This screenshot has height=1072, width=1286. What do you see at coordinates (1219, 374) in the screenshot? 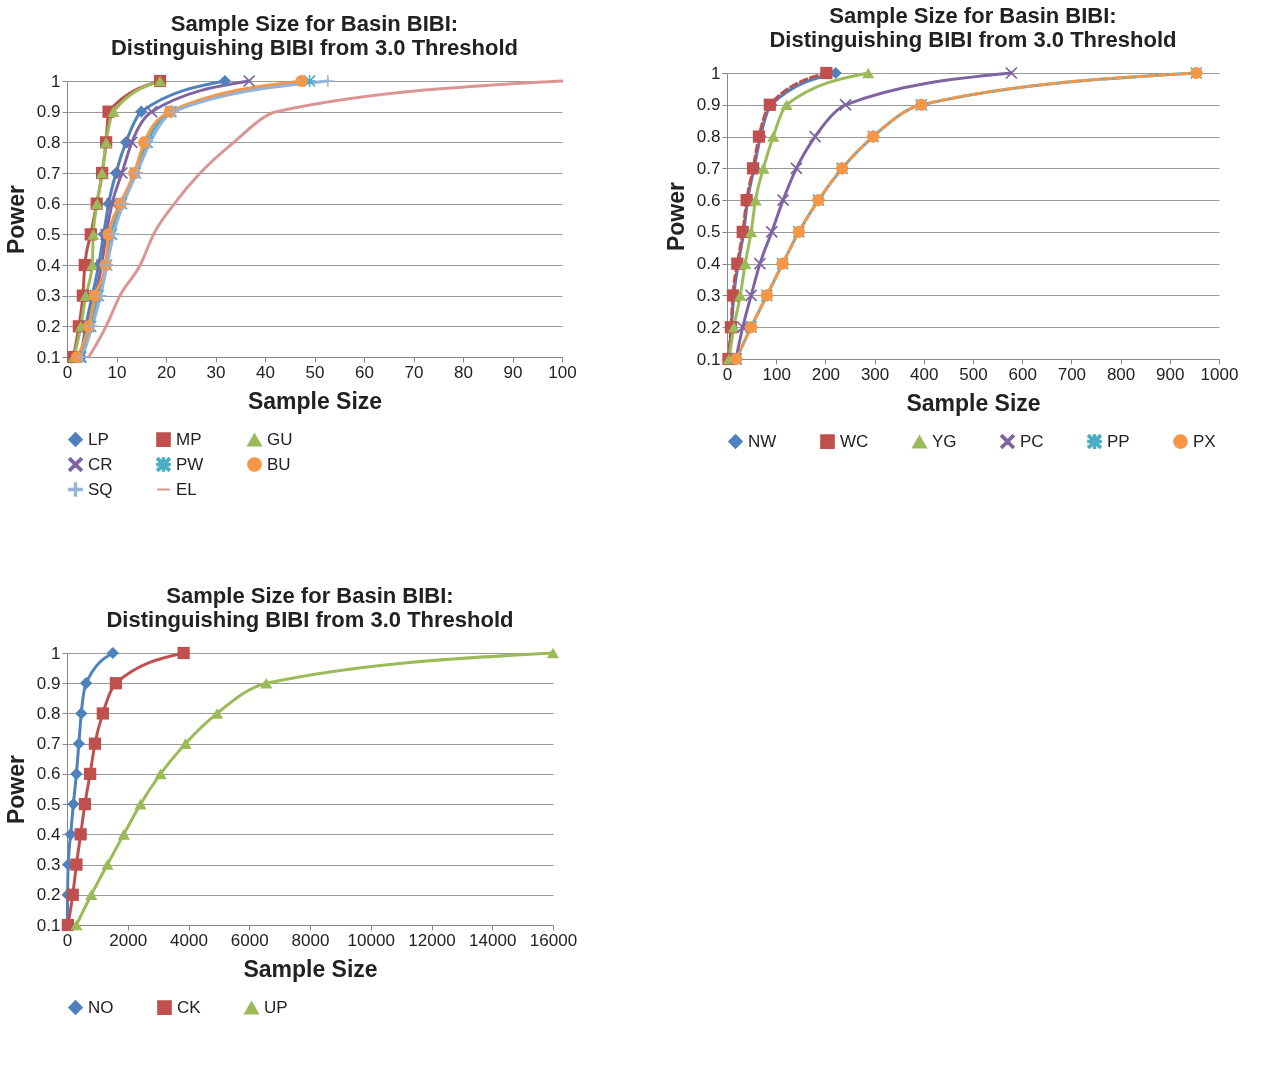
I see `x-tick-label: 1000` at bounding box center [1219, 374].